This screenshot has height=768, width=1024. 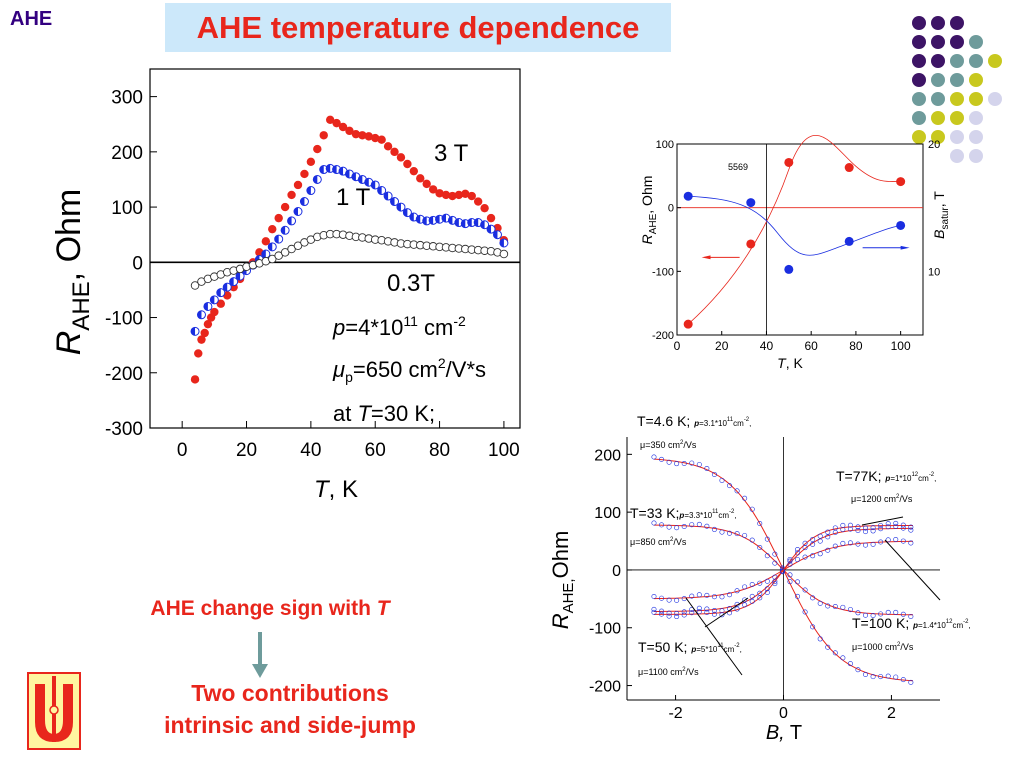 What do you see at coordinates (632, 542) in the screenshot?
I see `field-label-t33-mu: μ` at bounding box center [632, 542].